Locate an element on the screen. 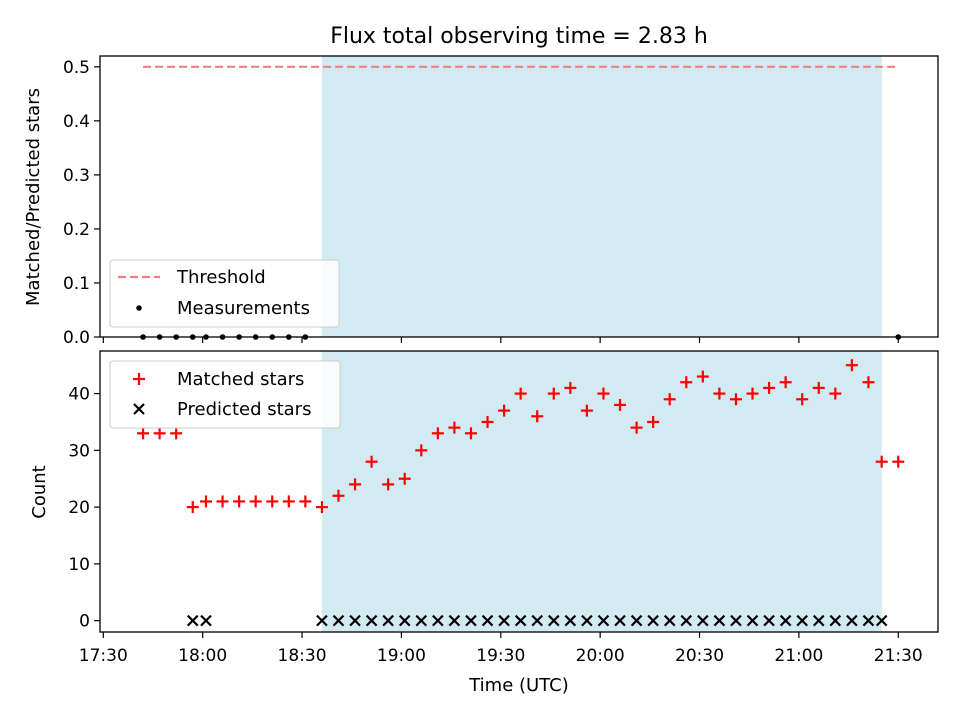 Image resolution: width=960 pixels, height=720 pixels. x-tick-label: 21:30 is located at coordinates (898, 656).